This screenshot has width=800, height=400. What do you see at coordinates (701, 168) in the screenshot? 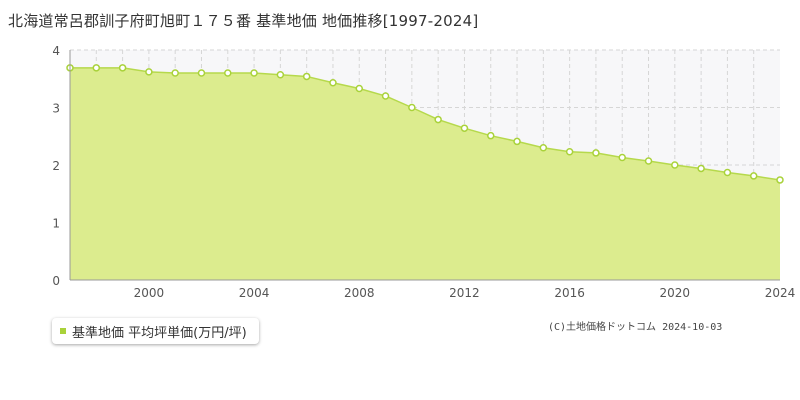
I see `data-point-2021` at bounding box center [701, 168].